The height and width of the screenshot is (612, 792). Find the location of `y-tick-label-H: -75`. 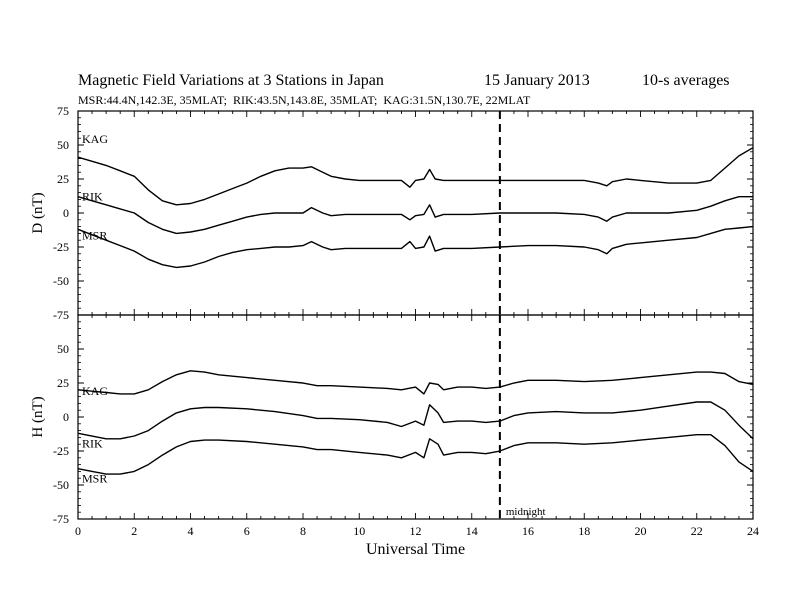

y-tick-label-H: -75 is located at coordinates (61, 519).